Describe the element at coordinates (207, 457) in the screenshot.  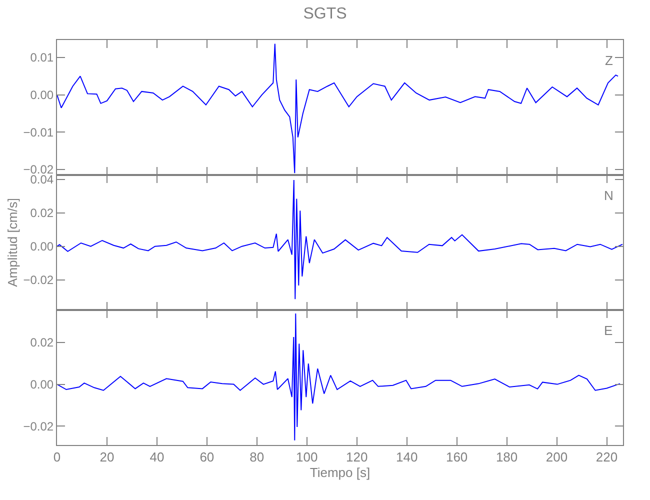
I see `x-tick-label: 60` at that location.